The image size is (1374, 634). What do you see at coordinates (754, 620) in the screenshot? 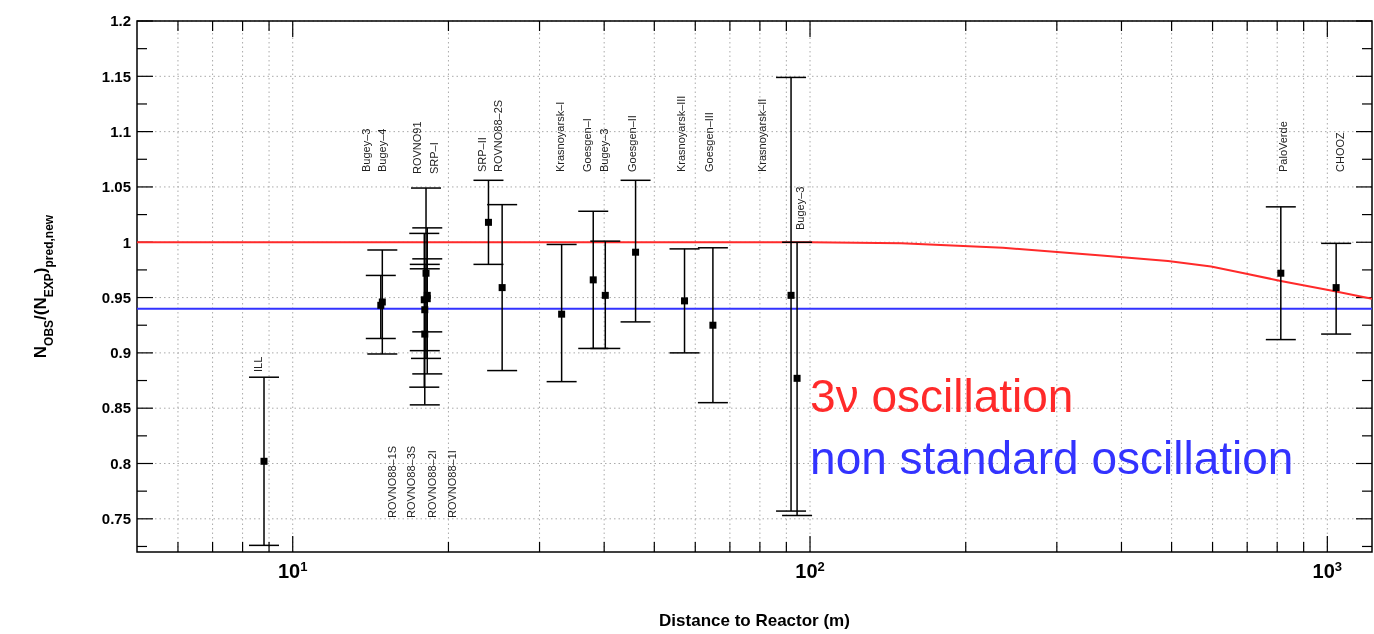
I see `x-axis-title: Distance to Reactor (m)` at bounding box center [754, 620].